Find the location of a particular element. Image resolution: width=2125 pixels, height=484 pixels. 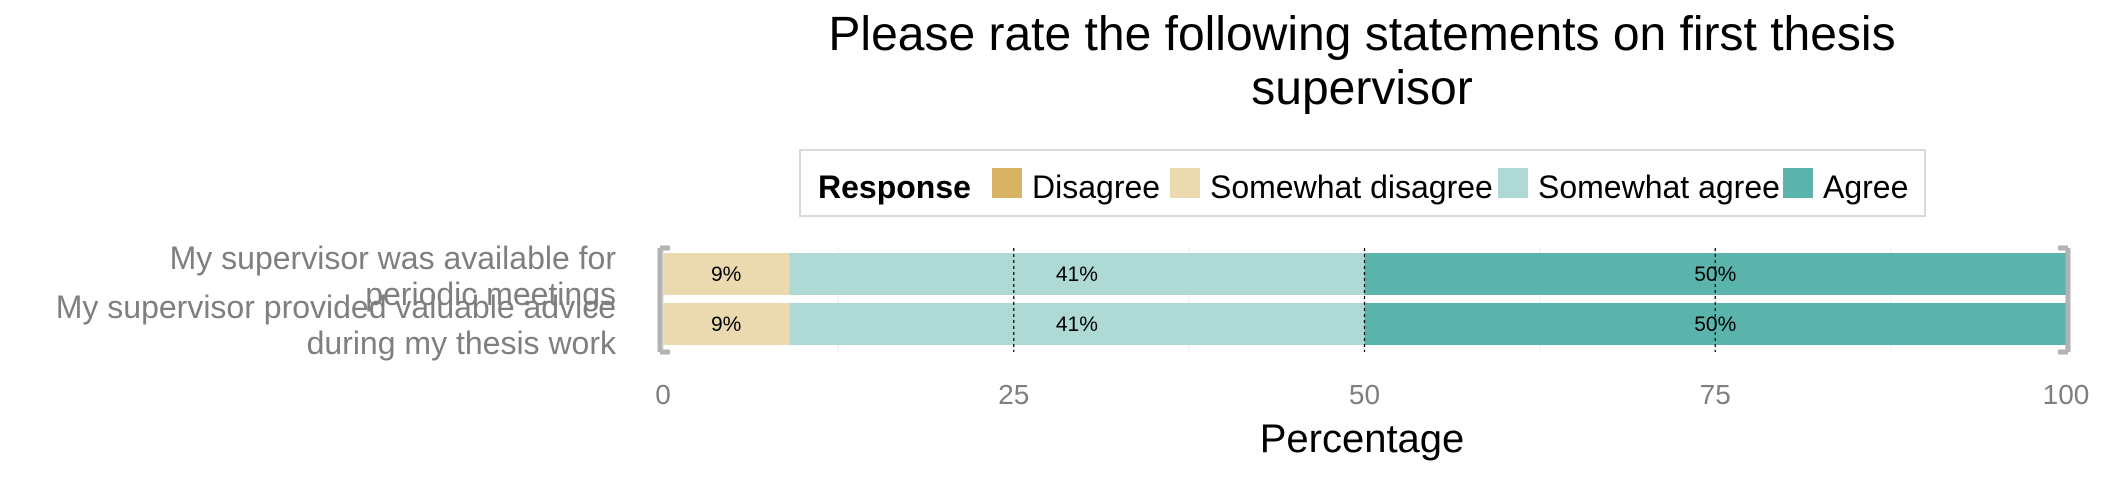

legend-label-1: Disagree is located at coordinates (1096, 187).